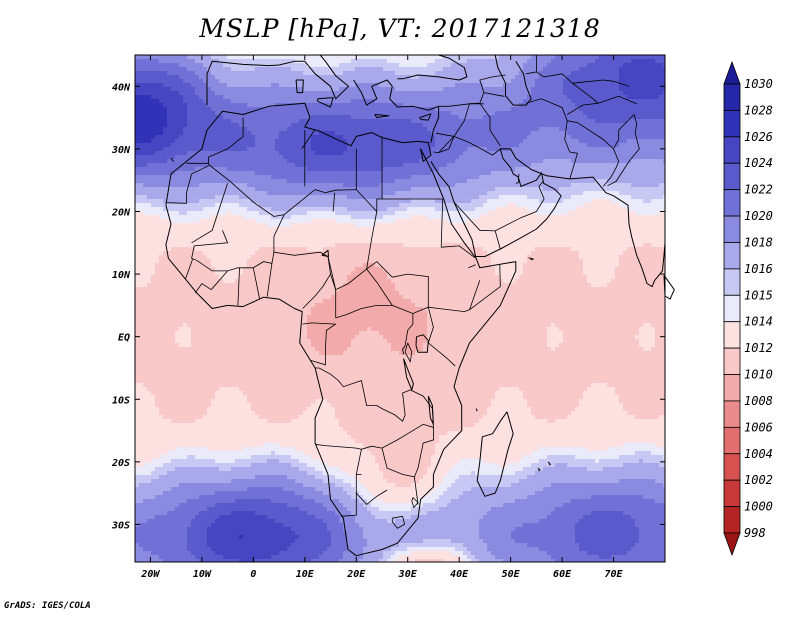 Image resolution: width=800 pixels, height=618 pixels. I want to click on colorbar-top-arrow, so click(732, 72).